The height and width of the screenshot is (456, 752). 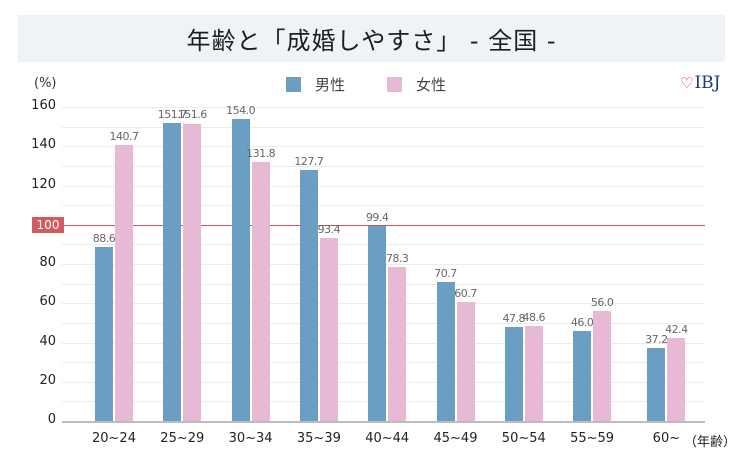 I want to click on legend-item-female: 女性, so click(x=416, y=84).